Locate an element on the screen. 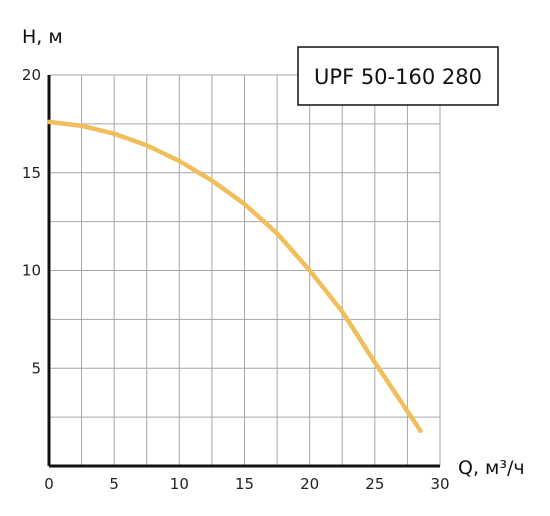 The width and height of the screenshot is (550, 516). x-tick-label: 30 is located at coordinates (439, 484).